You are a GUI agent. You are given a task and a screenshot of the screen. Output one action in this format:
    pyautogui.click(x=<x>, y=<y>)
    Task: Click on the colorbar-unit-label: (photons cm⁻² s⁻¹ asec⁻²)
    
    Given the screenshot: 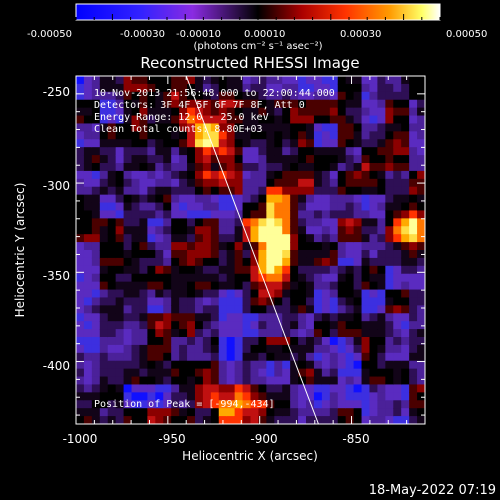 What is the action you would take?
    pyautogui.click(x=257, y=46)
    